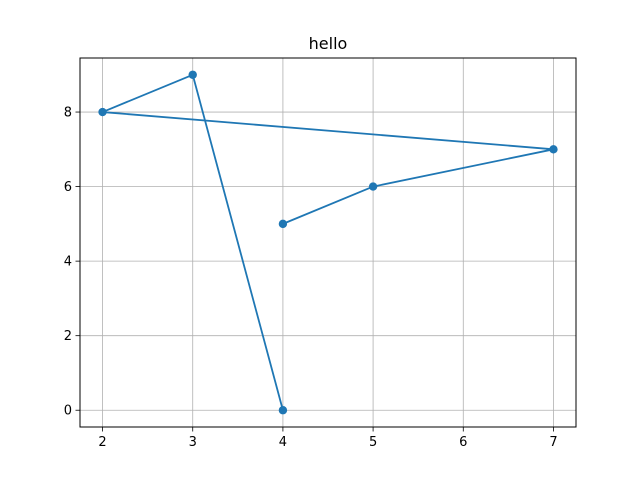 The height and width of the screenshot is (480, 640). Describe the element at coordinates (328, 43) in the screenshot. I see `chart-title: hello` at that location.